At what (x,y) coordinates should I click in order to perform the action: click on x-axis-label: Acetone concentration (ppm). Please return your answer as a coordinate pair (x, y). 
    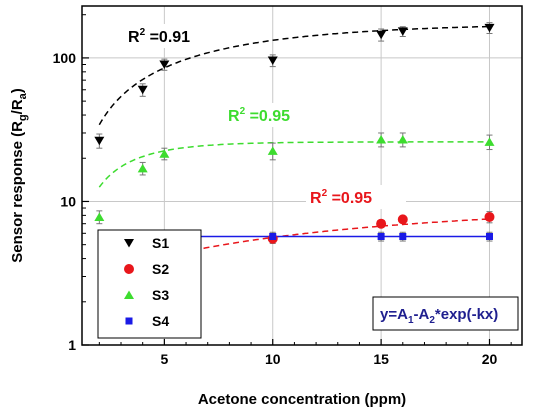
    Looking at the image, I should click on (302, 399).